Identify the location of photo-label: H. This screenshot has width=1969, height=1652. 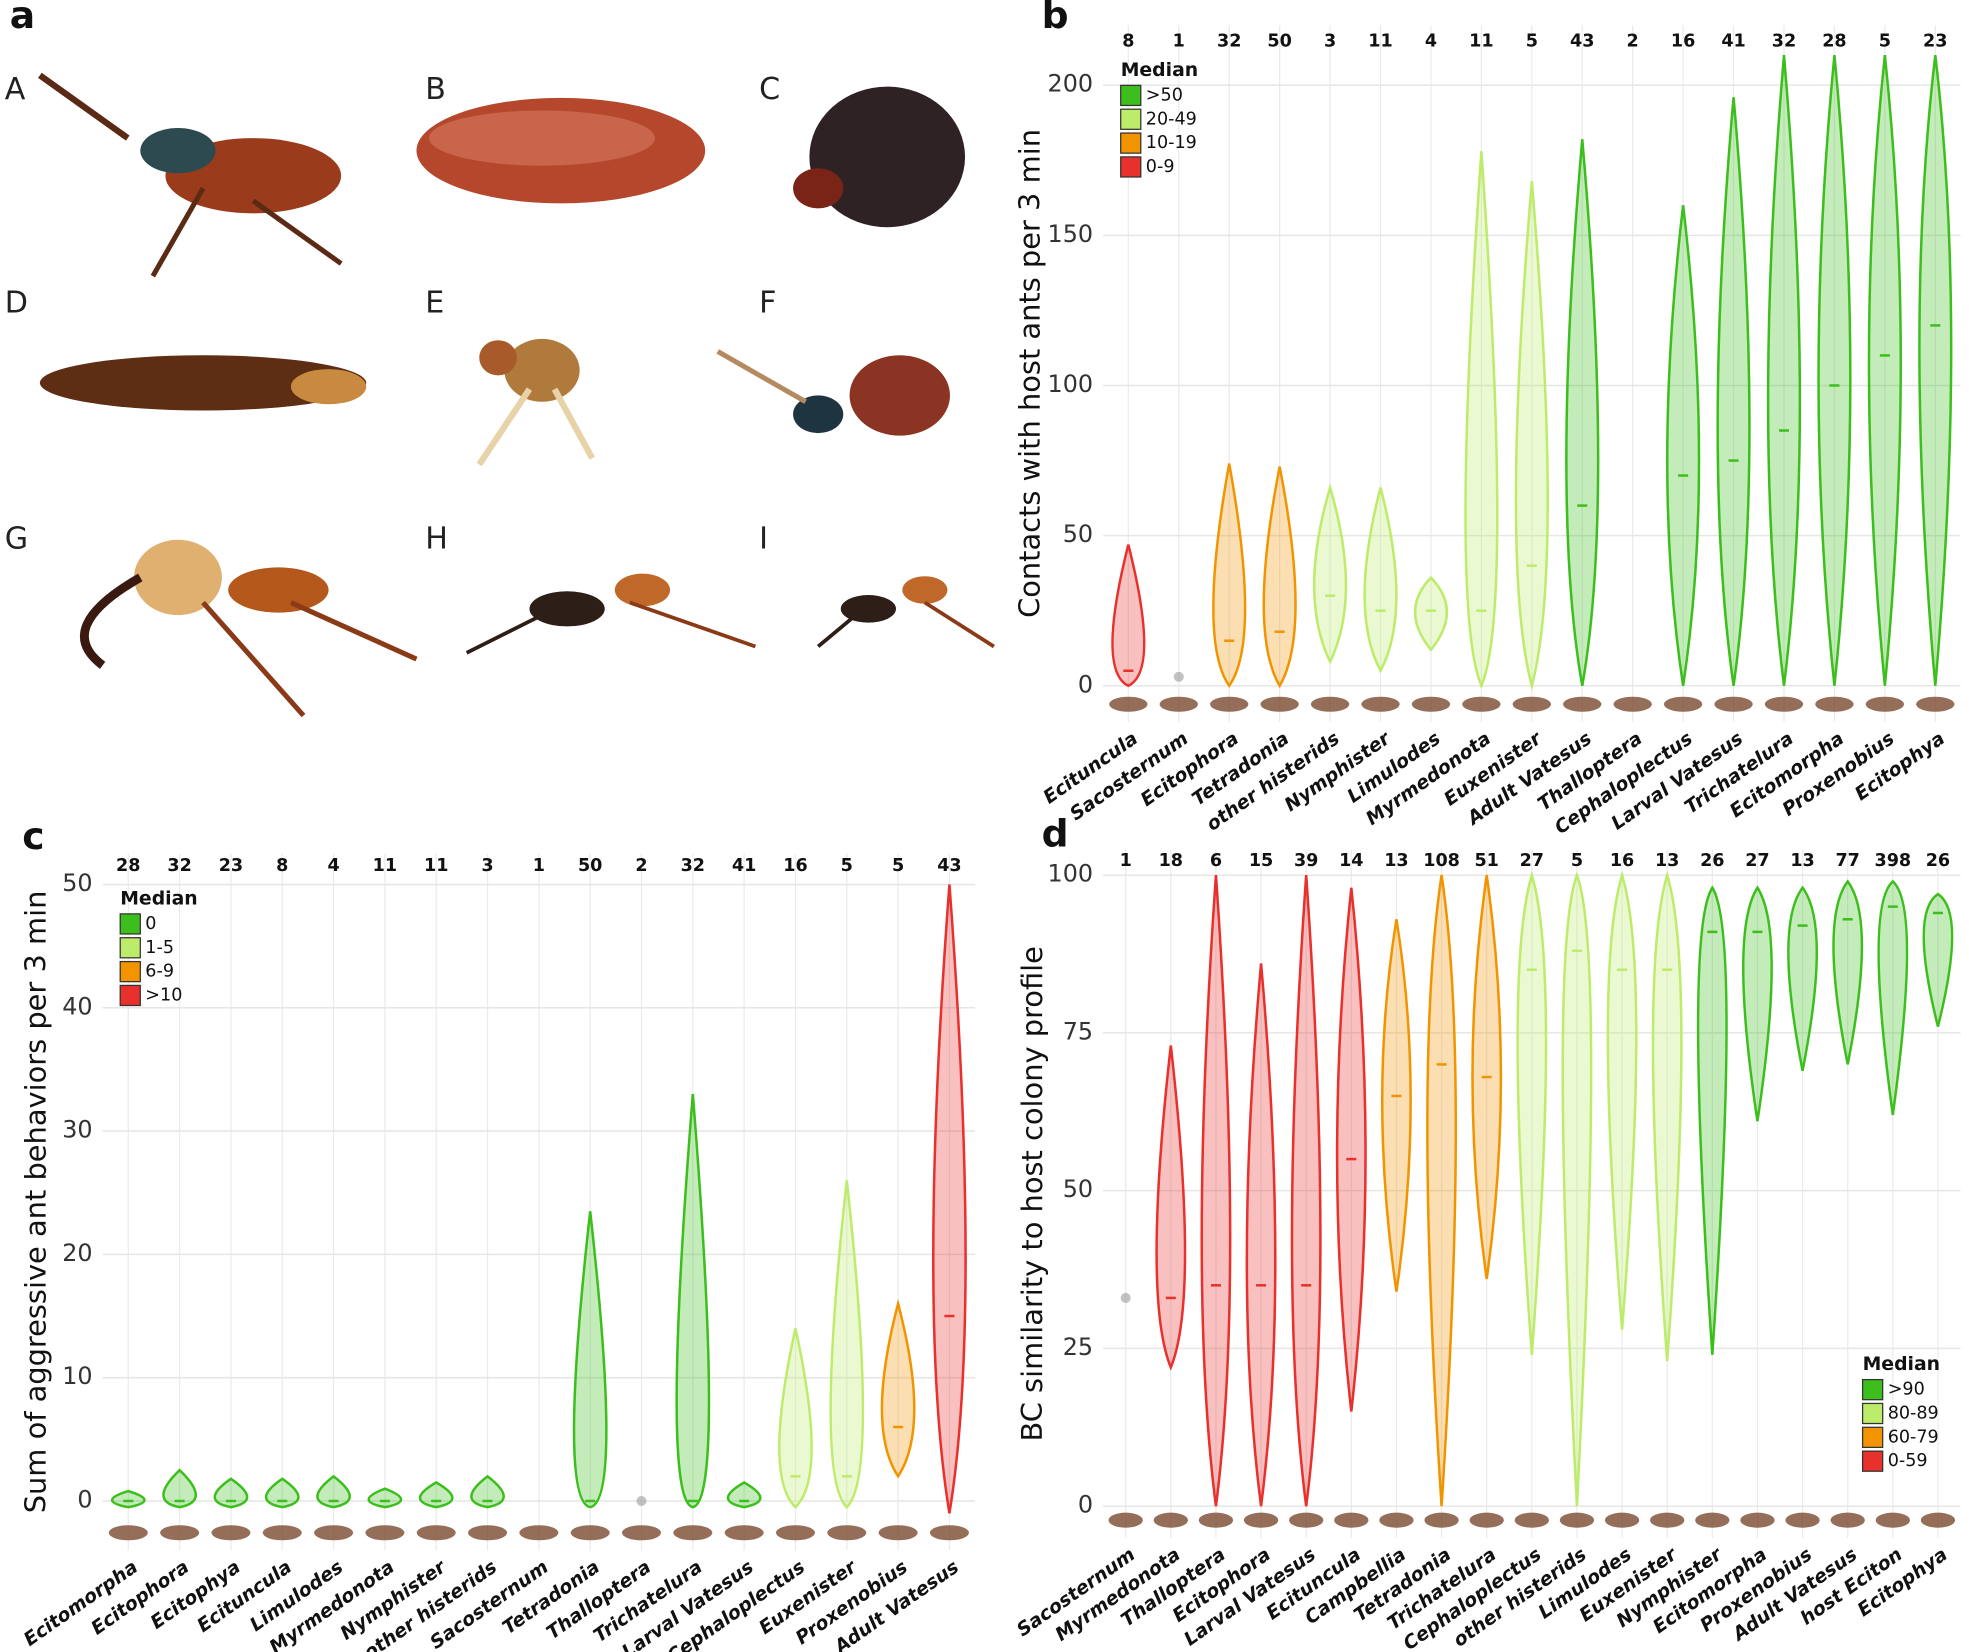
(436, 538).